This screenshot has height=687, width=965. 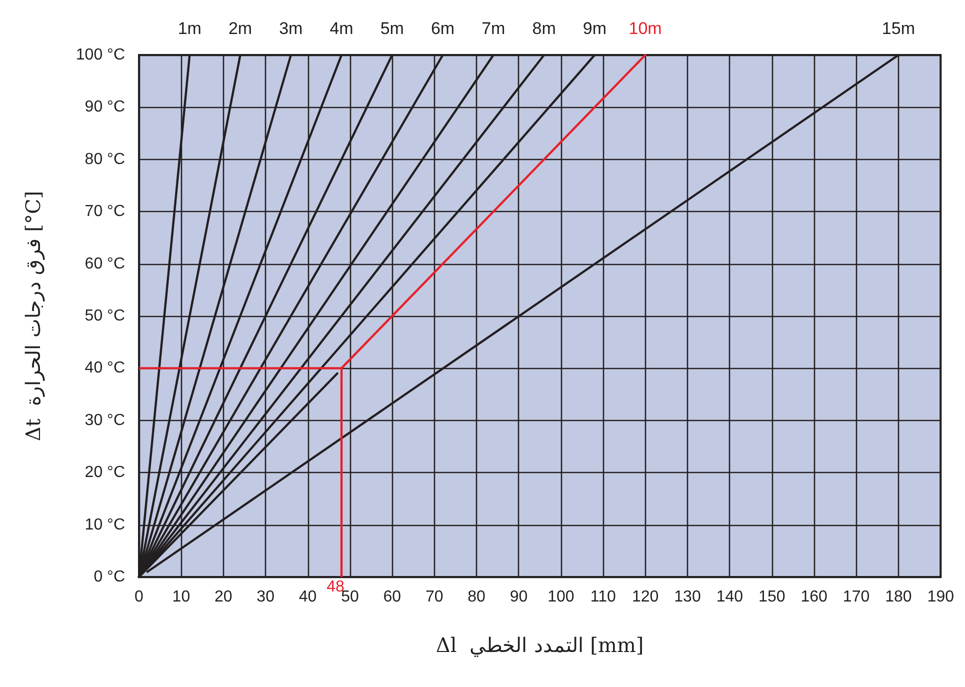 I want to click on x-tick-label: 110, so click(x=603, y=597).